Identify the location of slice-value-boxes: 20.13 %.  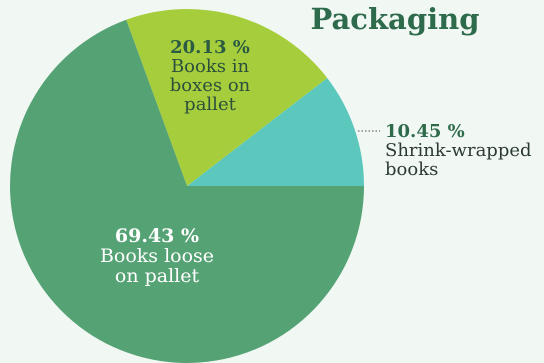
(210, 47).